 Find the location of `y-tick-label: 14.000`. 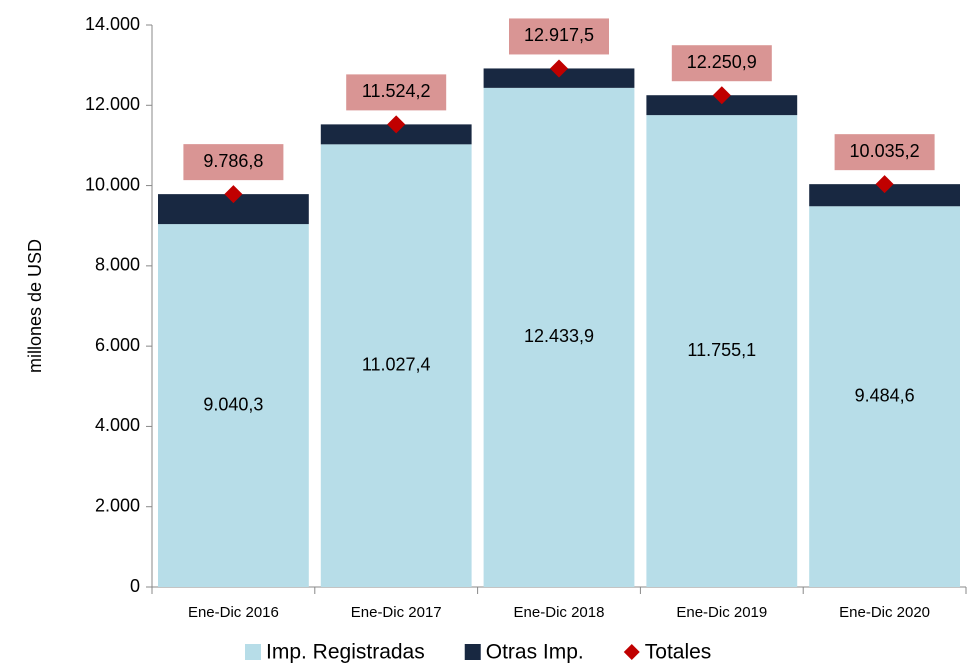

y-tick-label: 14.000 is located at coordinates (112, 24).